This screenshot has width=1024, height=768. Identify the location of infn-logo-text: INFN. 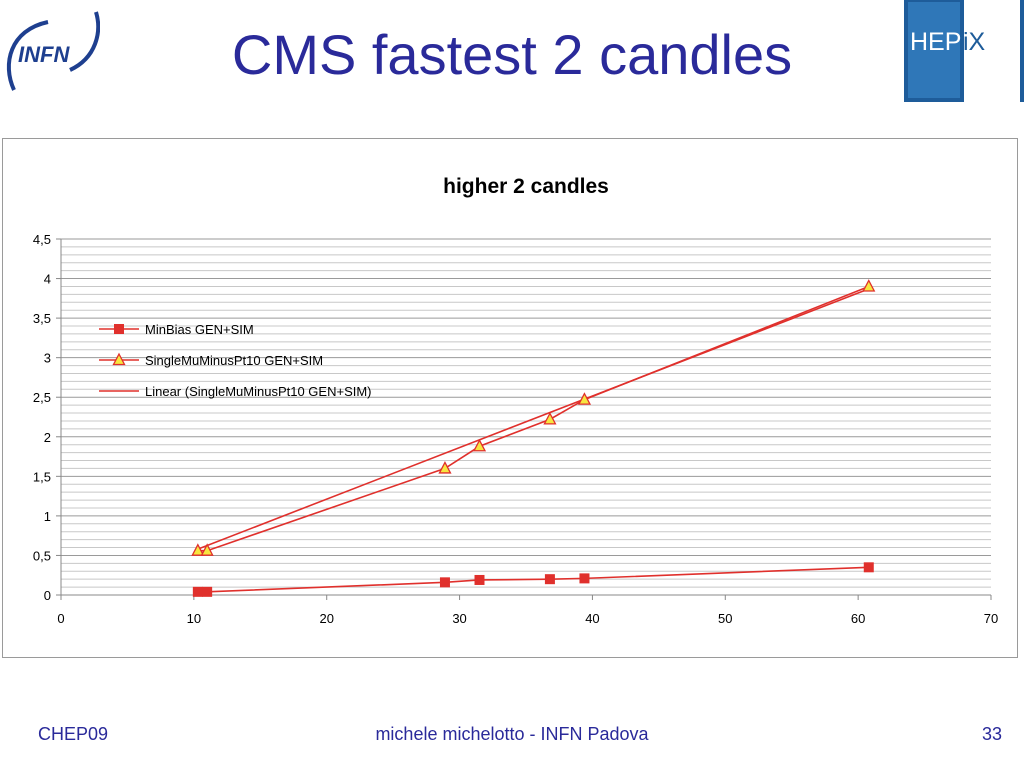
(44, 54).